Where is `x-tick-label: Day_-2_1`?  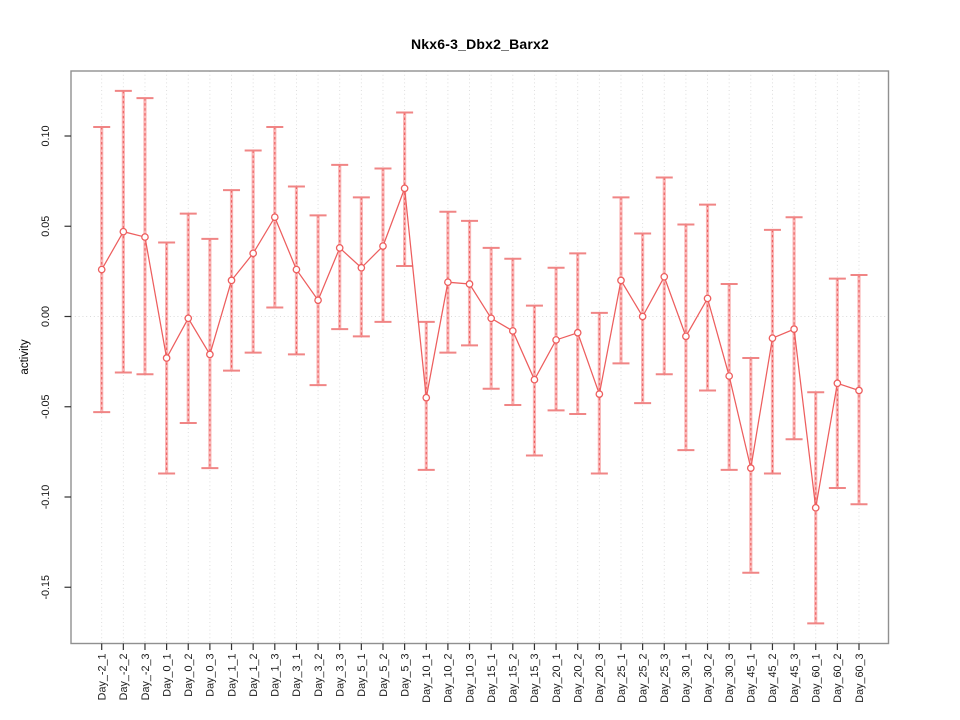
x-tick-label: Day_-2_1 is located at coordinates (103, 677).